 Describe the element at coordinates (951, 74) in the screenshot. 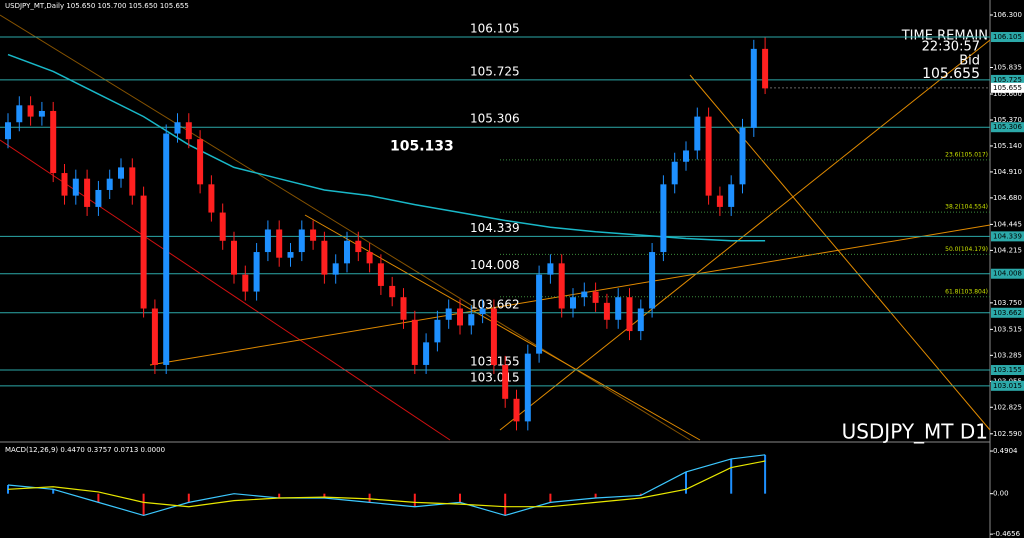

I see `bid-value: 105.655` at that location.